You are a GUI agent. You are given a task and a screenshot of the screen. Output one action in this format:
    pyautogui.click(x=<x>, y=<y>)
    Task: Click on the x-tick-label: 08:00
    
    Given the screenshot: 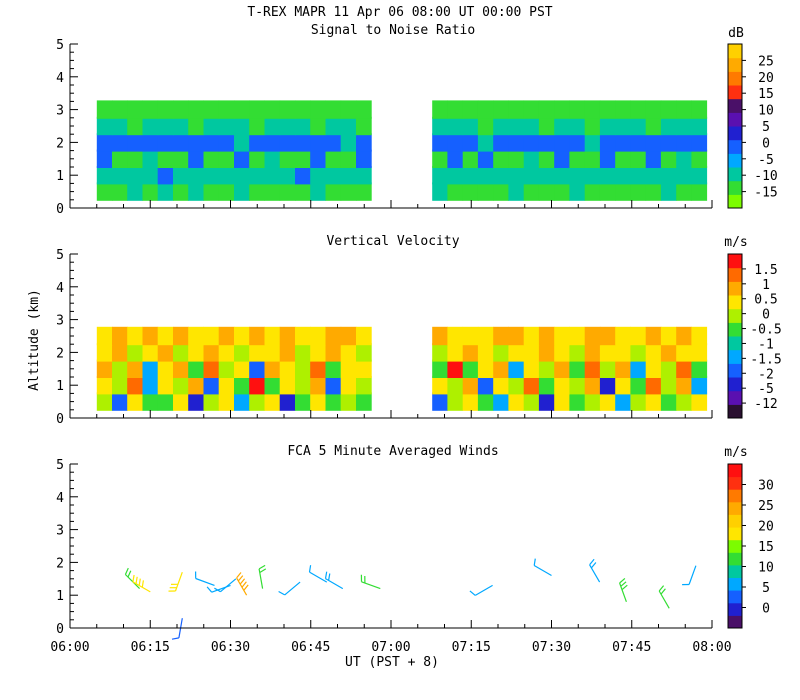 What is the action you would take?
    pyautogui.click(x=711, y=647)
    